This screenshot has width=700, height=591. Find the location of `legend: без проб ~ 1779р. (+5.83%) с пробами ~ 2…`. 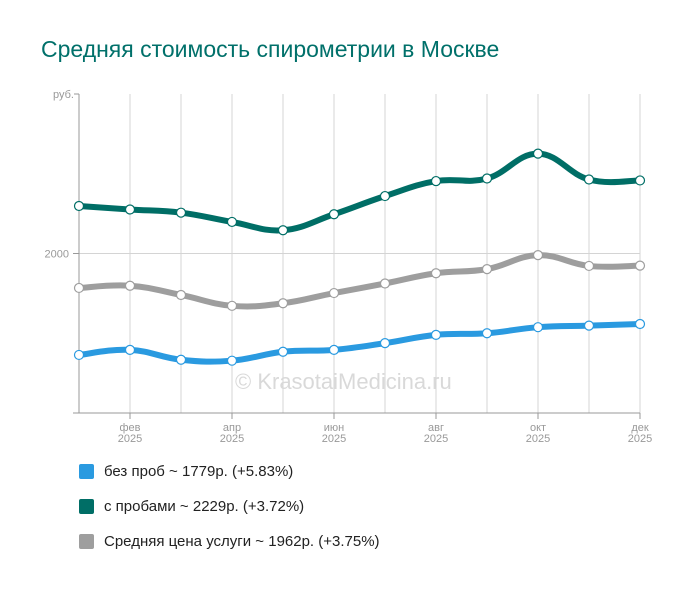

legend: без проб ~ 1779р. (+5.83%) с пробами ~ 2… is located at coordinates (229, 514).